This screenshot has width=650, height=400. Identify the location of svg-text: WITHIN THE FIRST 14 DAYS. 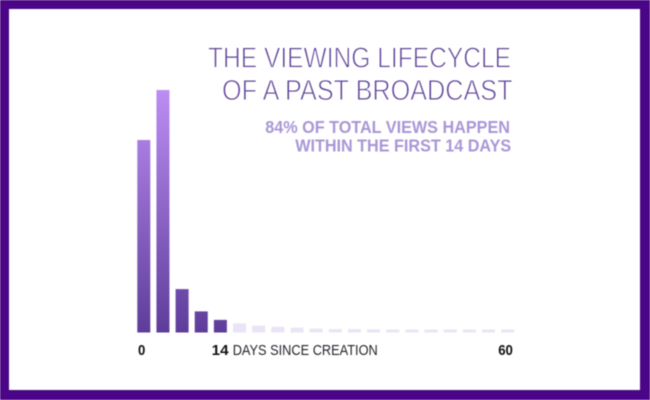
(403, 146).